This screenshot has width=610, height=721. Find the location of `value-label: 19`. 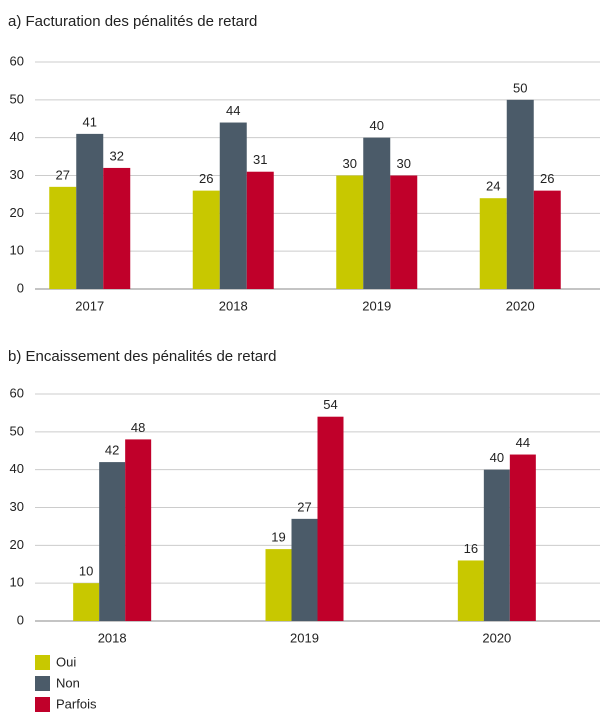

value-label: 19 is located at coordinates (278, 537).